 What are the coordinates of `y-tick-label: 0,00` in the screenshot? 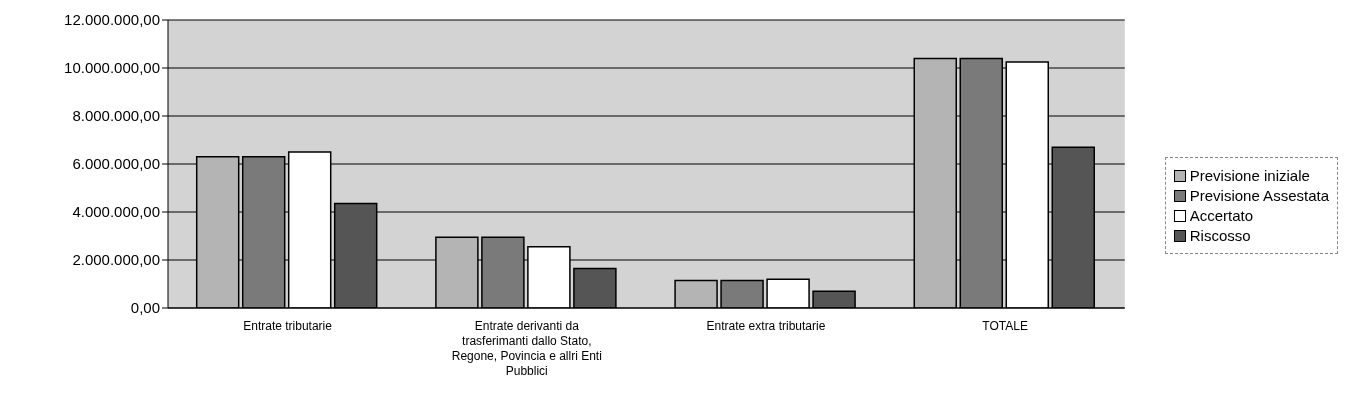 It's located at (145, 308).